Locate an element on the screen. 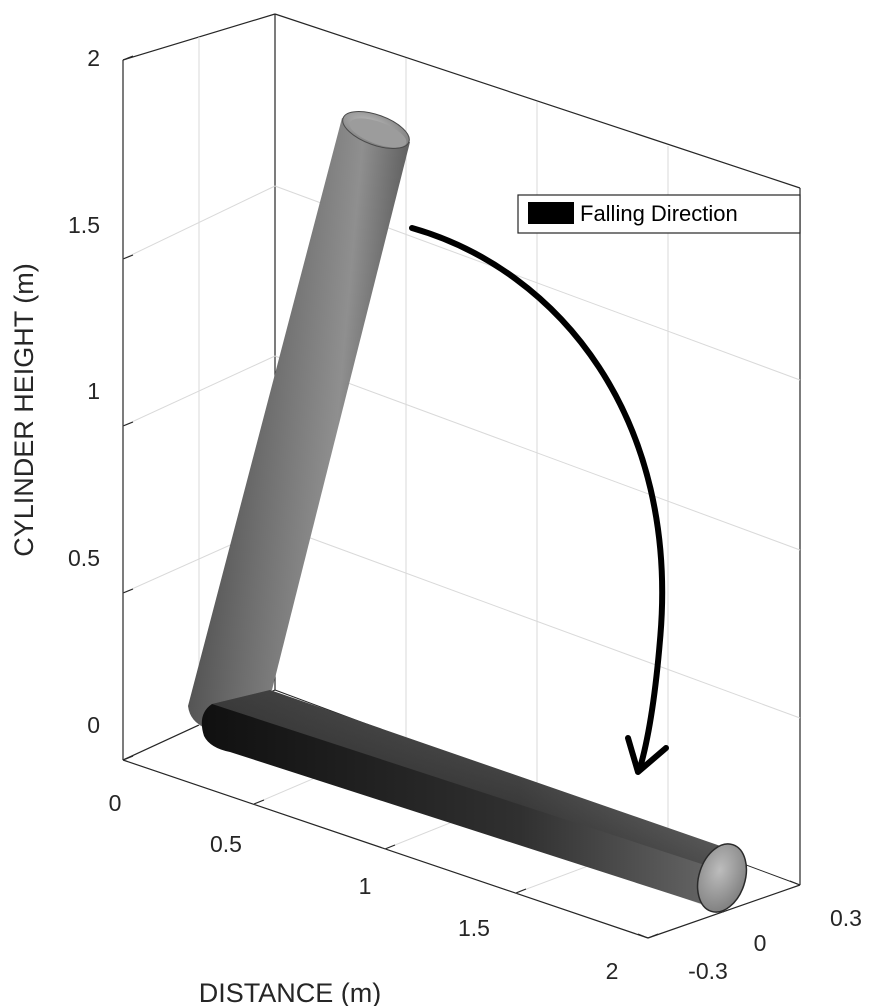 The width and height of the screenshot is (875, 1006). x-tick-label: 1 is located at coordinates (365, 886).